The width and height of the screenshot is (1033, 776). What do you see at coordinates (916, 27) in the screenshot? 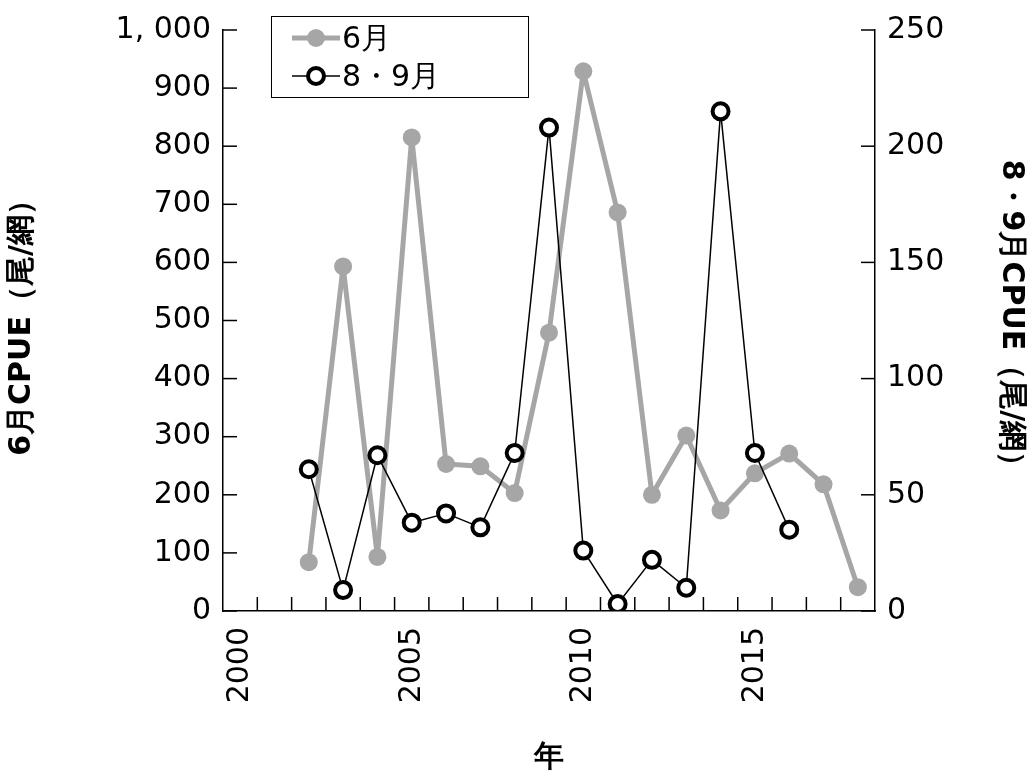
I see `y2-tick-label: 250` at bounding box center [916, 27].